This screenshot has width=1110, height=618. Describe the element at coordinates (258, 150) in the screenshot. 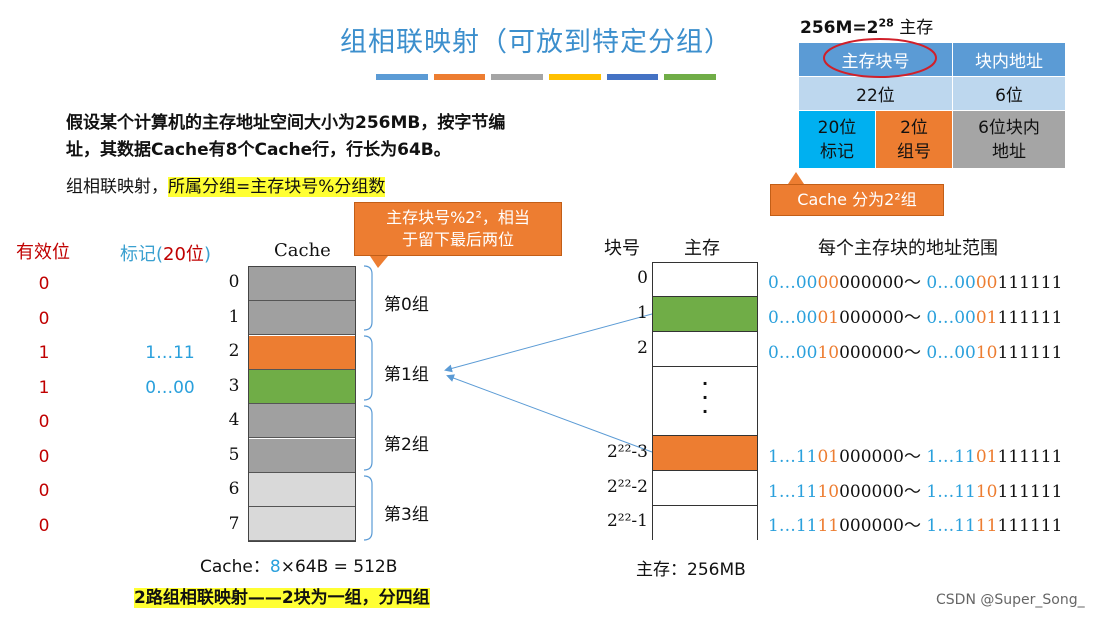

I see `problem-line-2: 址，其数据Cache有8个Cache行，行长为64B。` at that location.